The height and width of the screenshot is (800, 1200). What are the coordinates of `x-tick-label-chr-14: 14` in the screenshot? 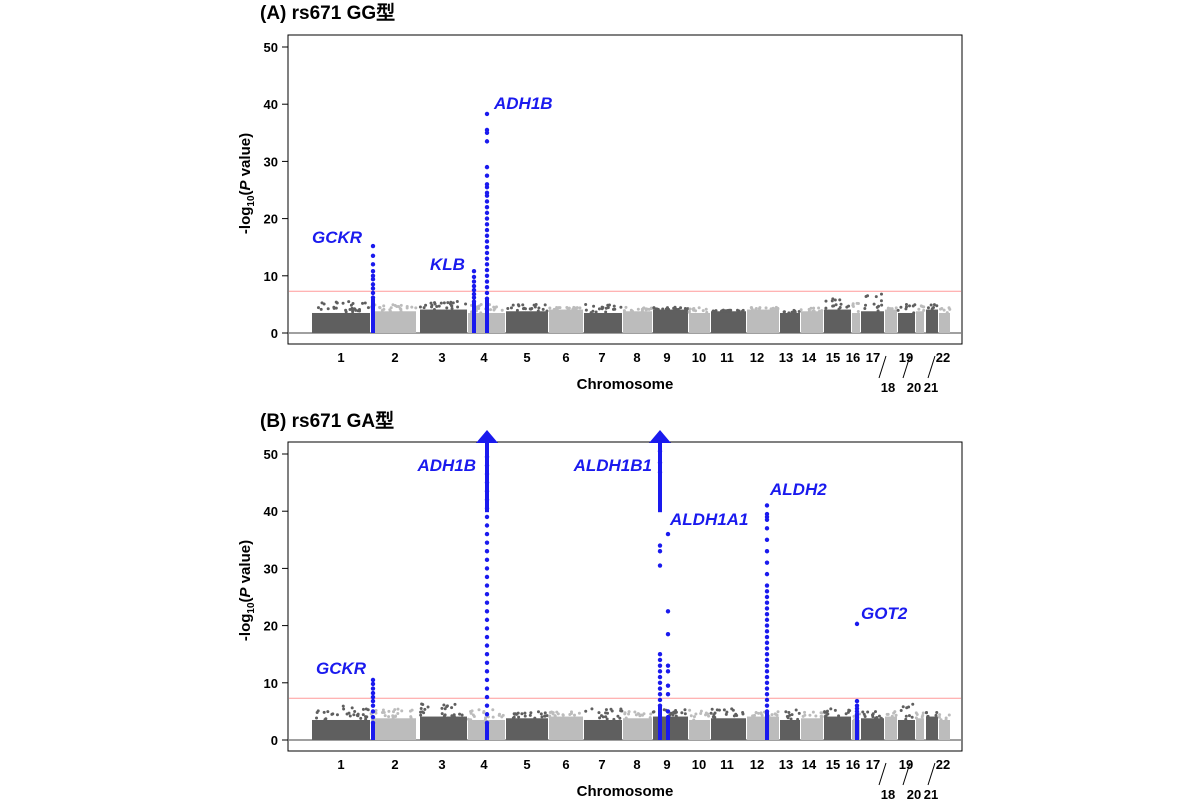 It's located at (809, 764).